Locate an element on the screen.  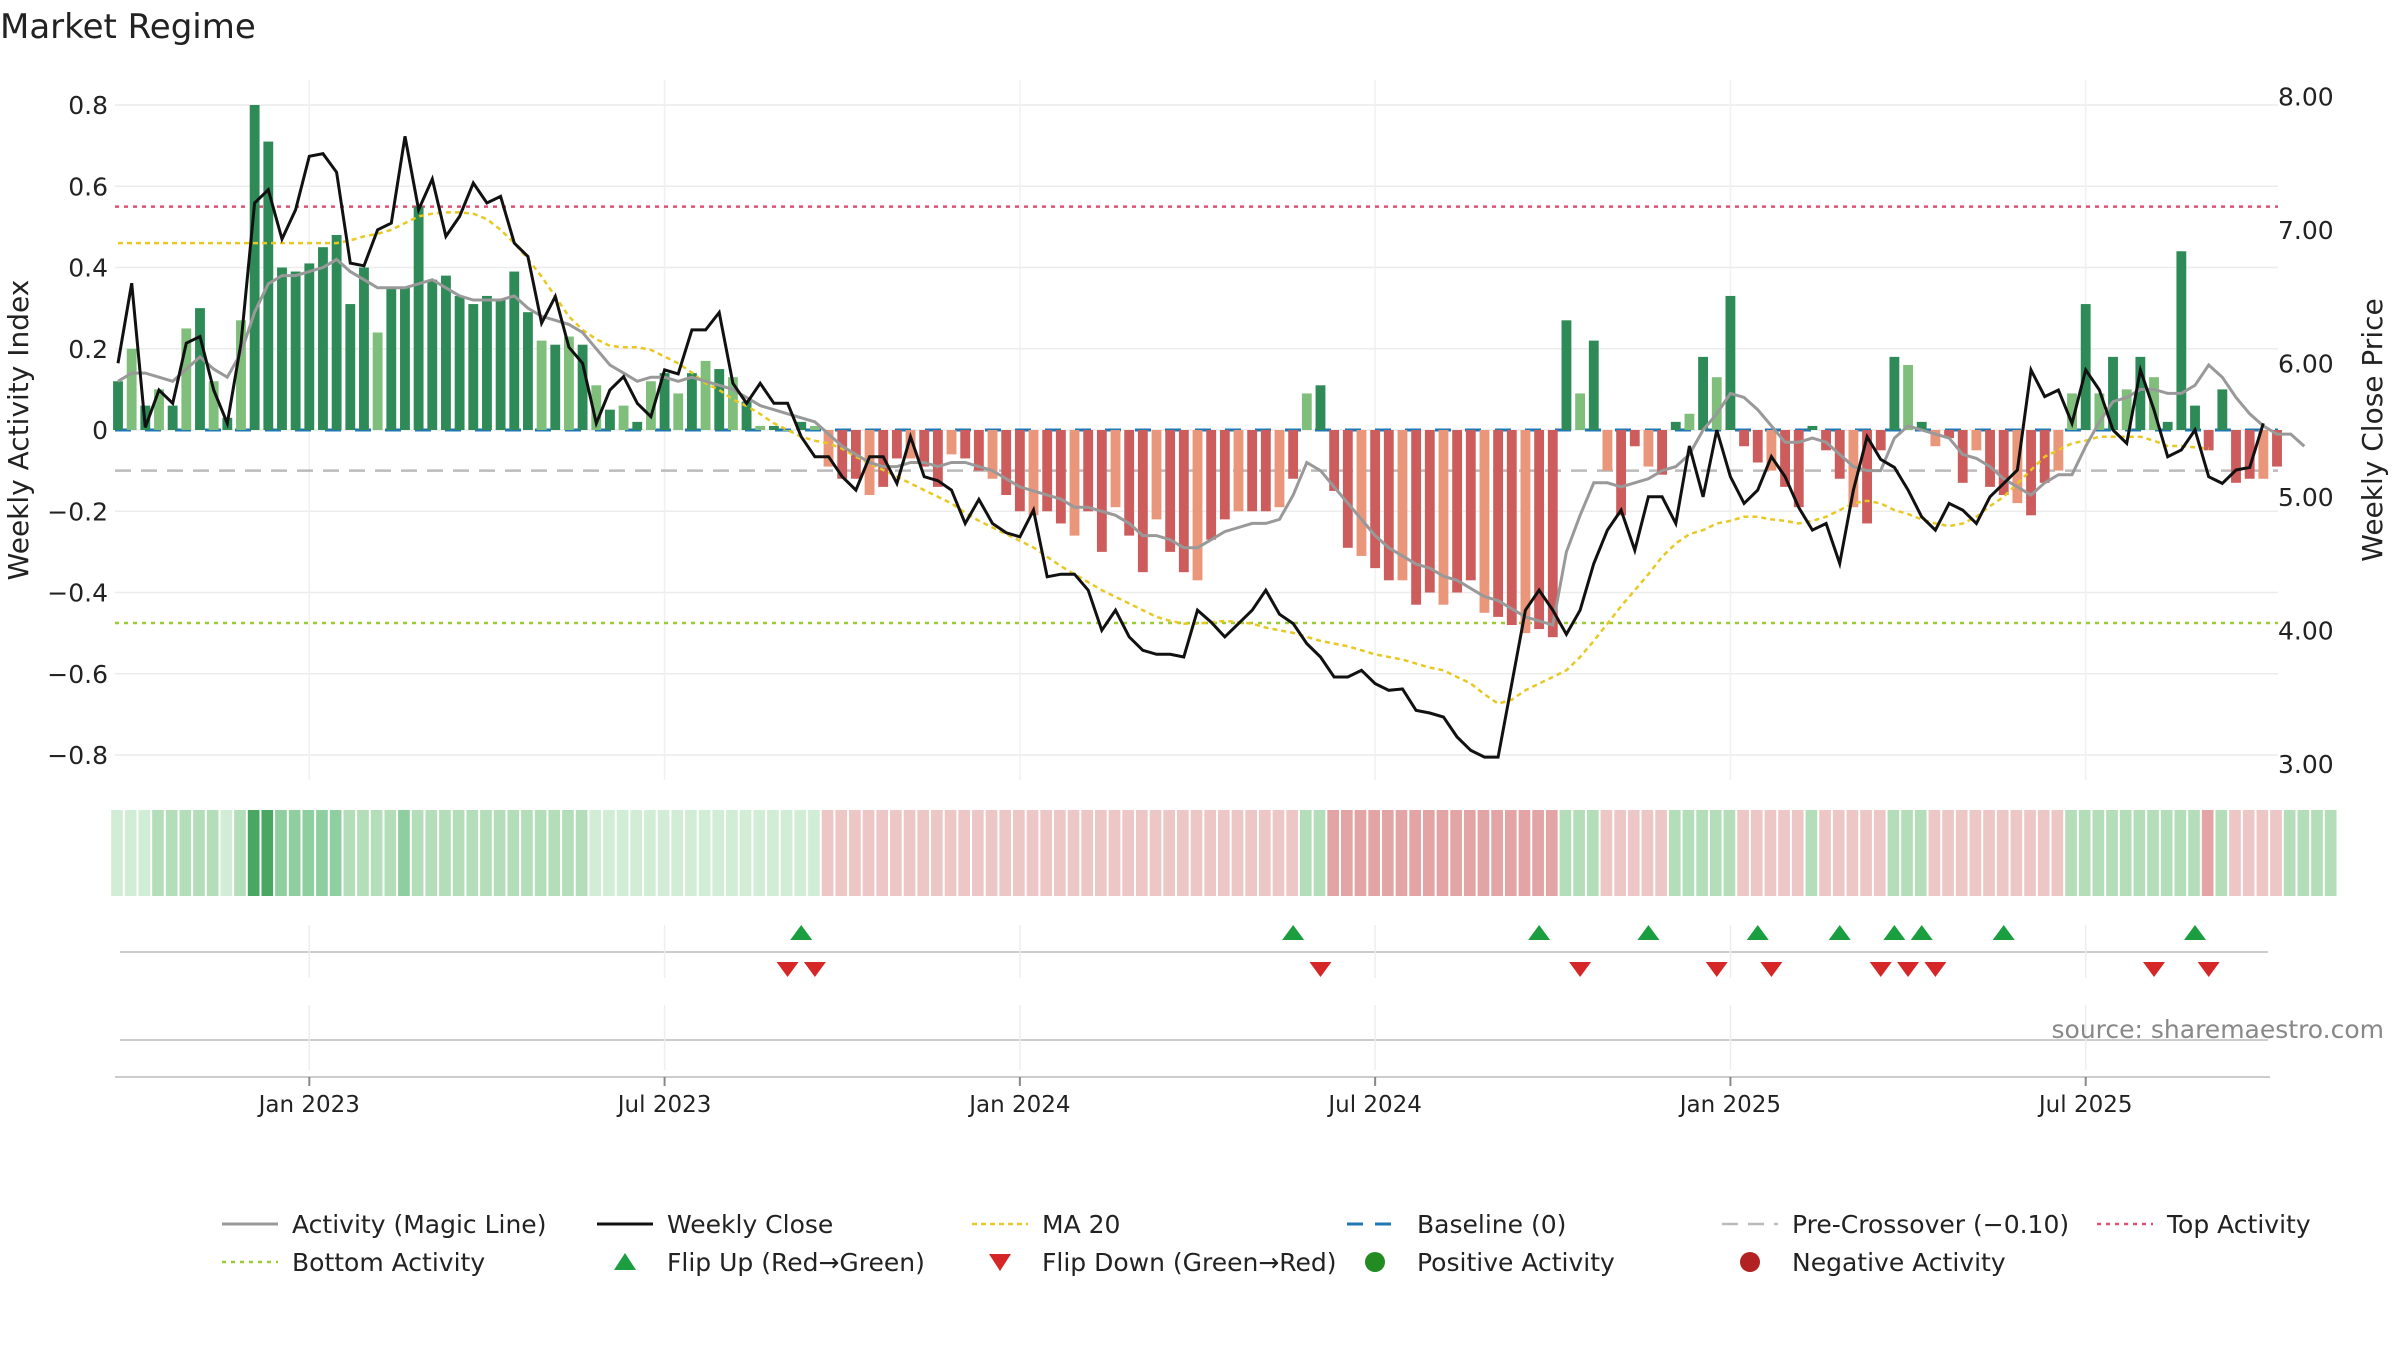
legend-label: Flip Up (Red→Green) is located at coordinates (796, 1262).